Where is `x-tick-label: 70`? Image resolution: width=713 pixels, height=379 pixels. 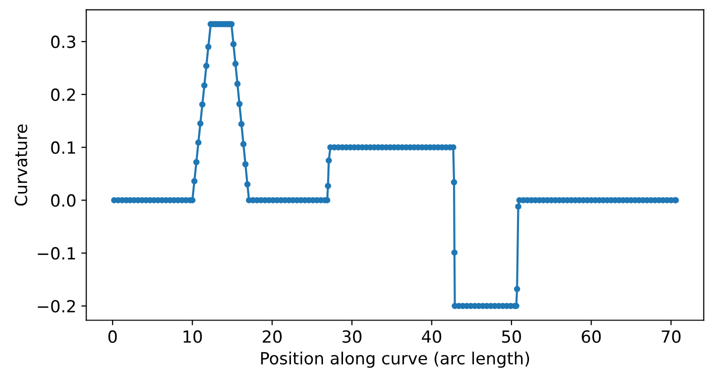
x-tick-label: 70 is located at coordinates (671, 336).